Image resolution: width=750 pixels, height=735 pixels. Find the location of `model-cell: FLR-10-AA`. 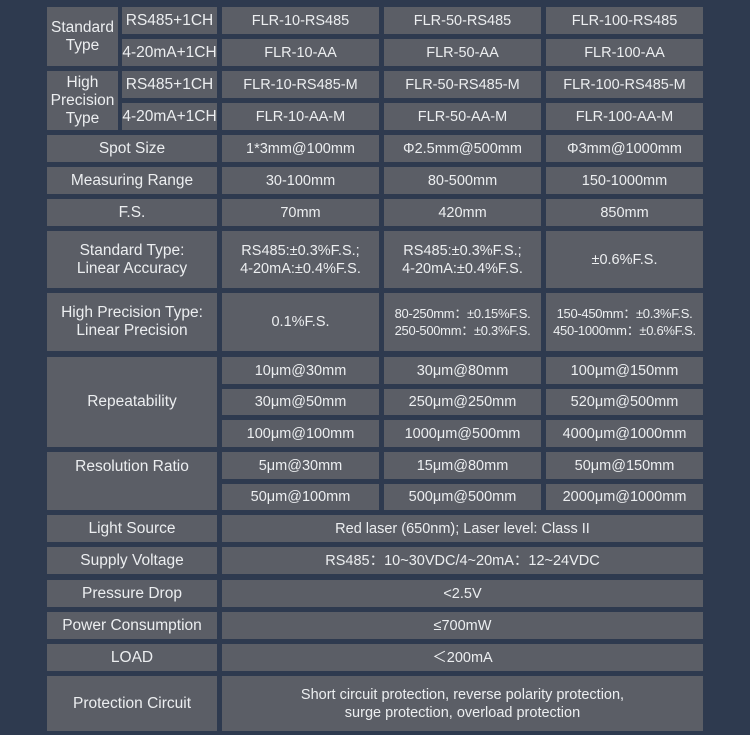

model-cell: FLR-10-AA is located at coordinates (300, 52).